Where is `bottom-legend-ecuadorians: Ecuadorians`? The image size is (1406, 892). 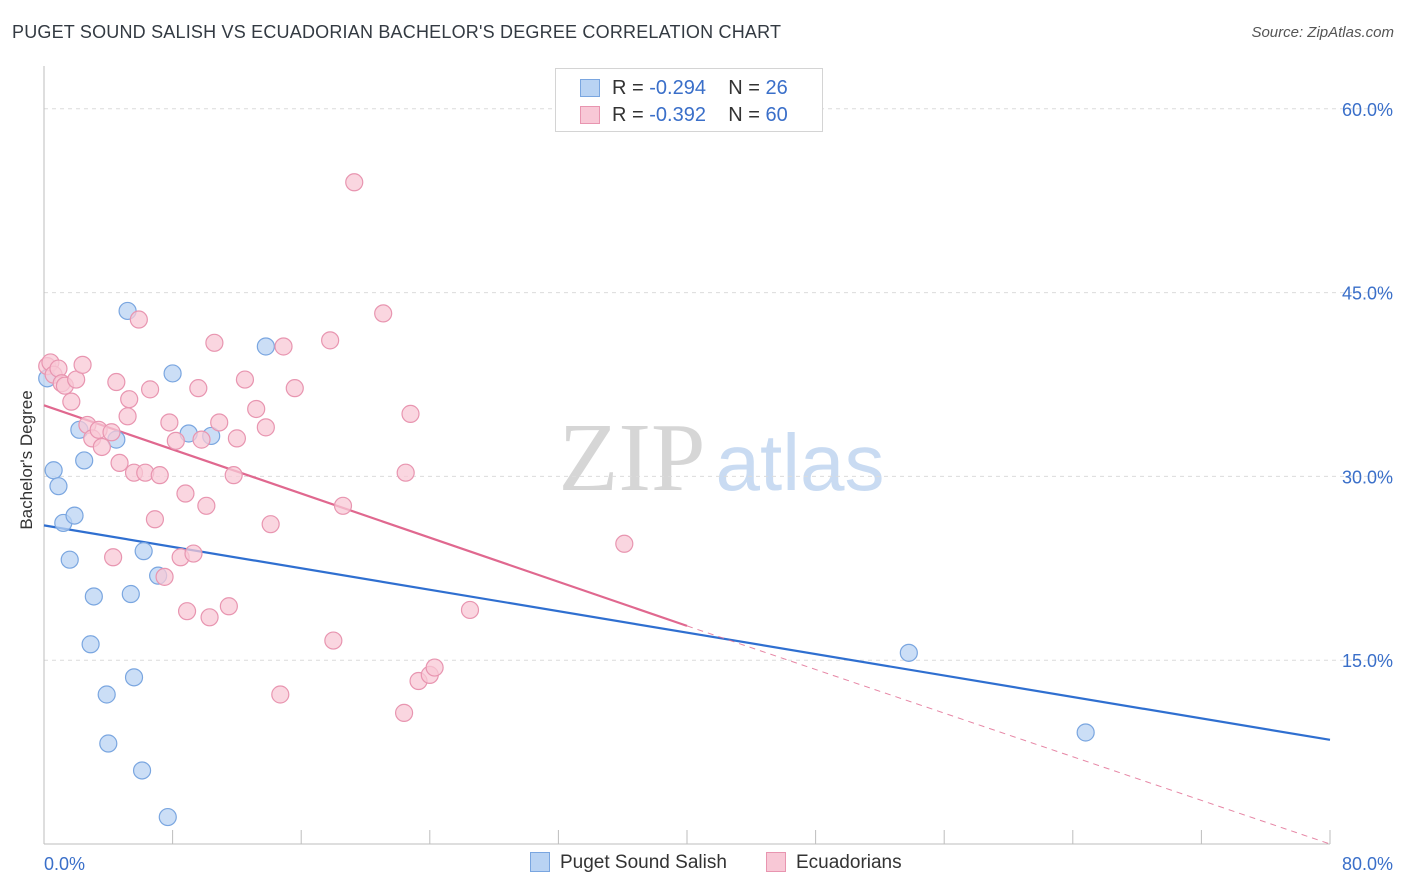
bottom-legend-ecuadorians: Ecuadorians is located at coordinates (834, 863).